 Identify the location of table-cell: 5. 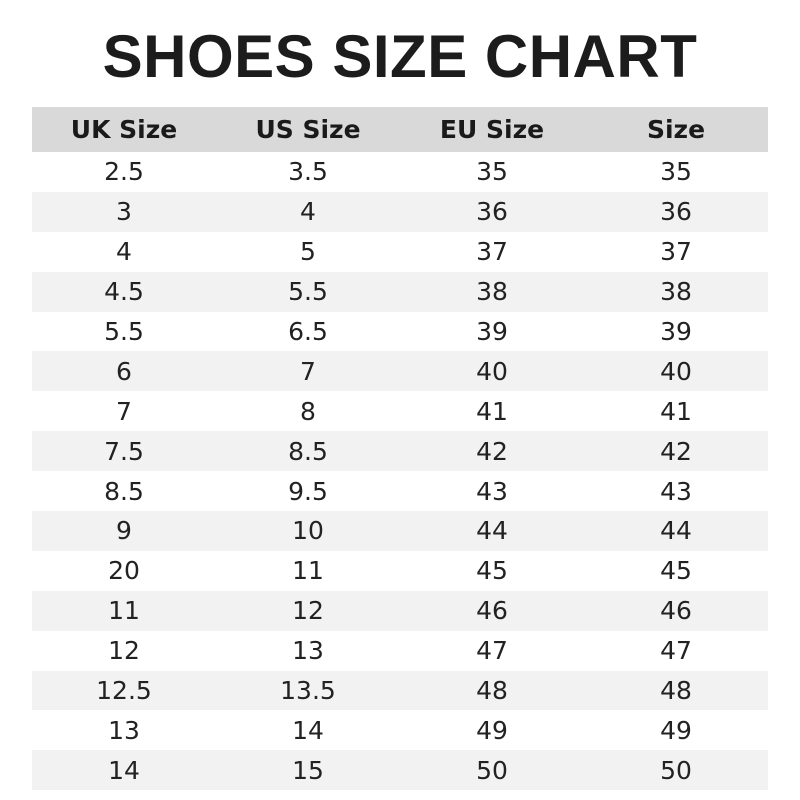
(308, 251).